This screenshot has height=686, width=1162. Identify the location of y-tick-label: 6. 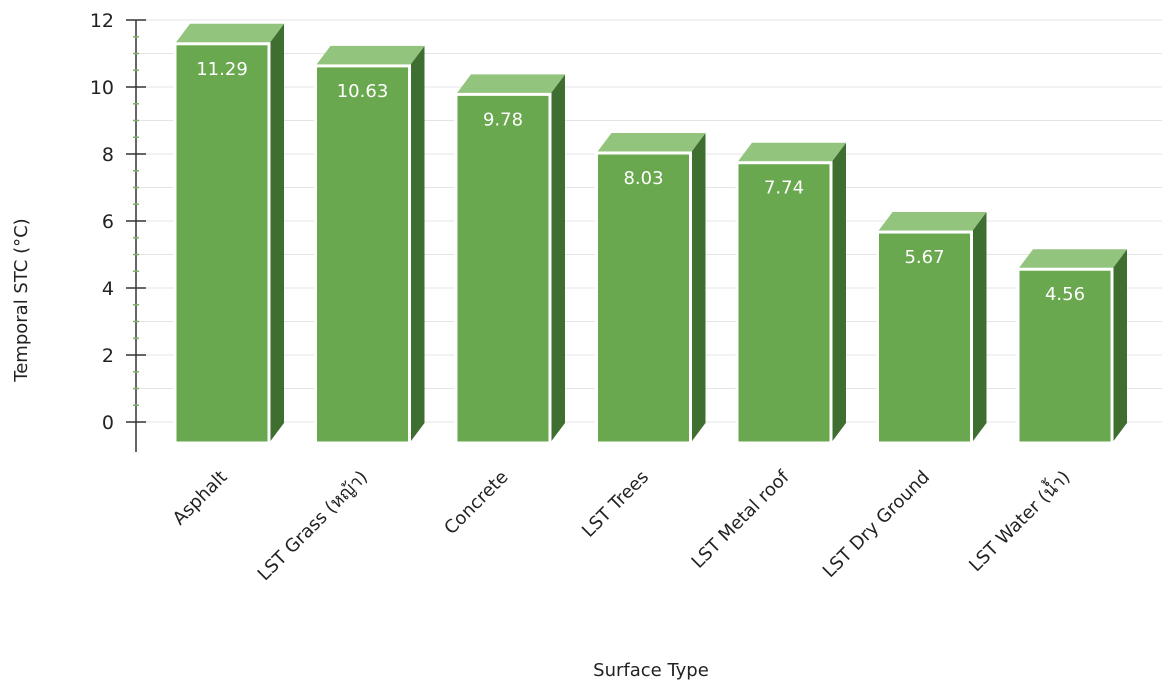
(108, 222).